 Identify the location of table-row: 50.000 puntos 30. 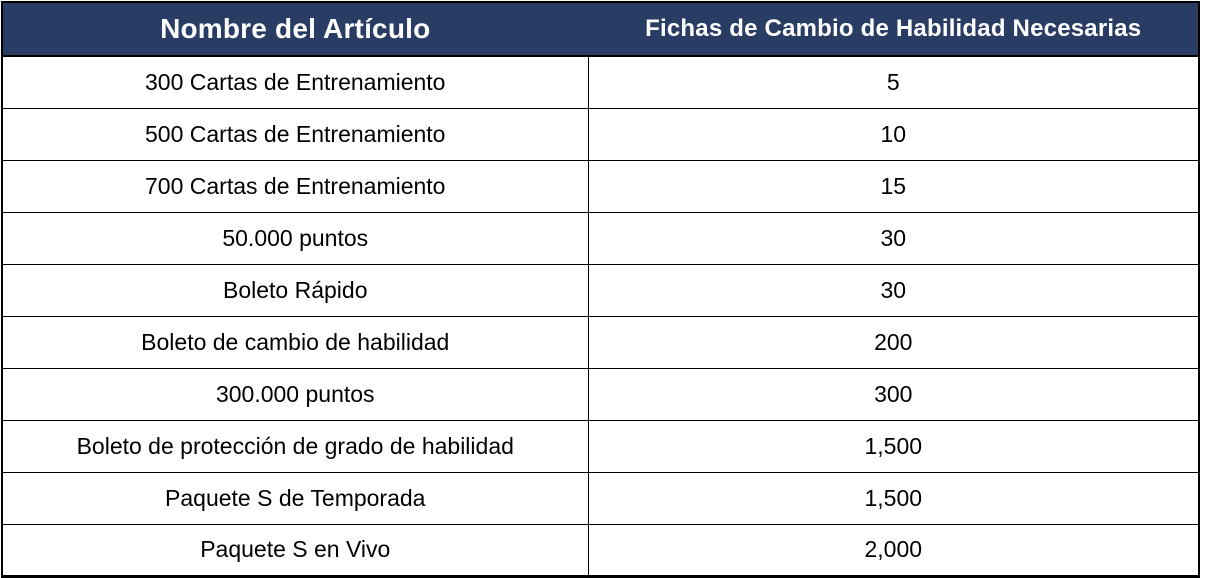
(600, 238).